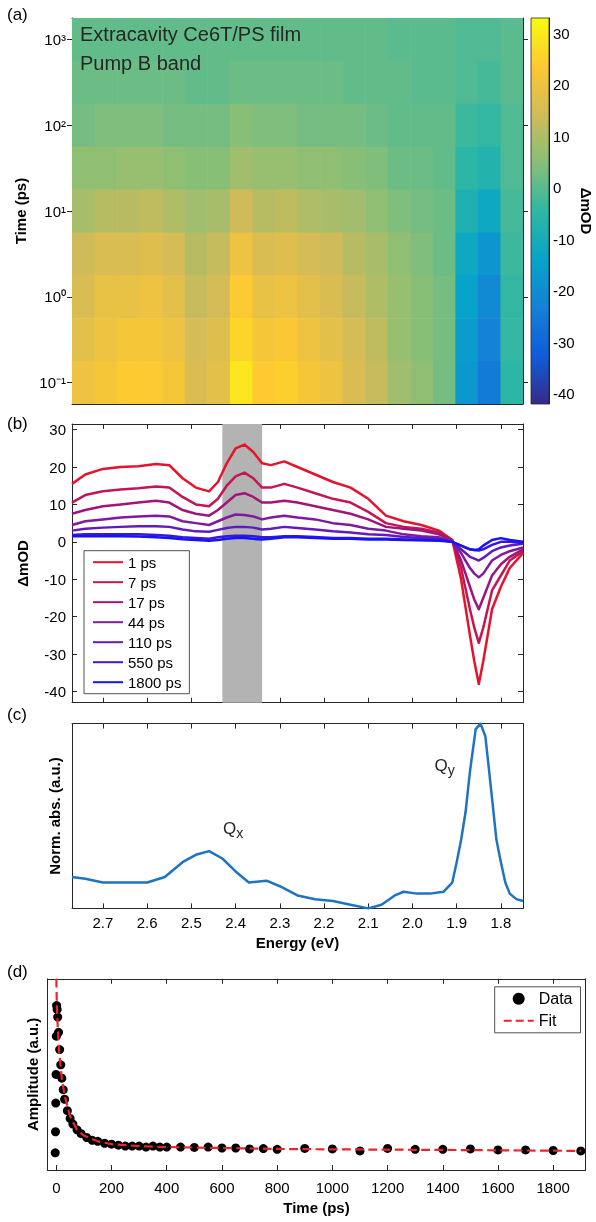 The image size is (596, 1222). What do you see at coordinates (501, 923) in the screenshot?
I see `x-tick-label: 1.8` at bounding box center [501, 923].